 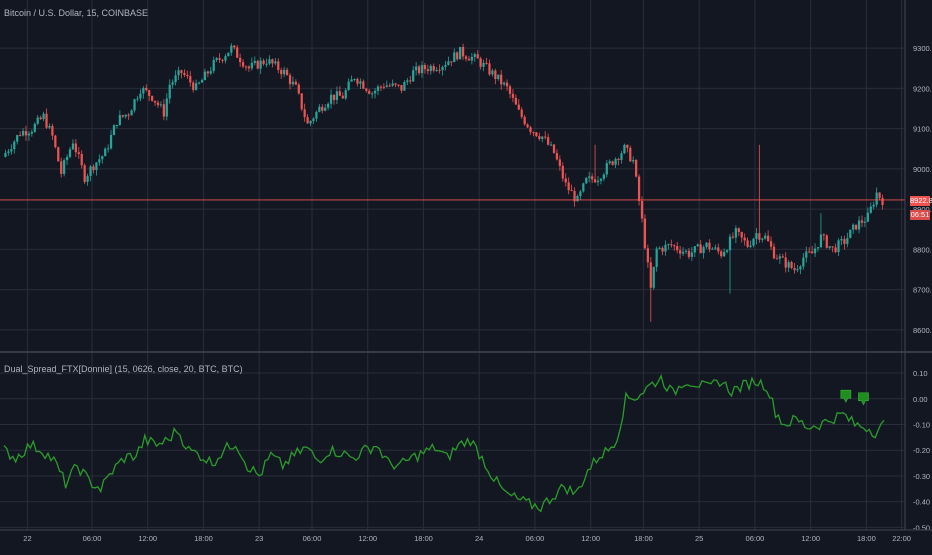 I want to click on price-tick-label: 9200.00, so click(x=922, y=88).